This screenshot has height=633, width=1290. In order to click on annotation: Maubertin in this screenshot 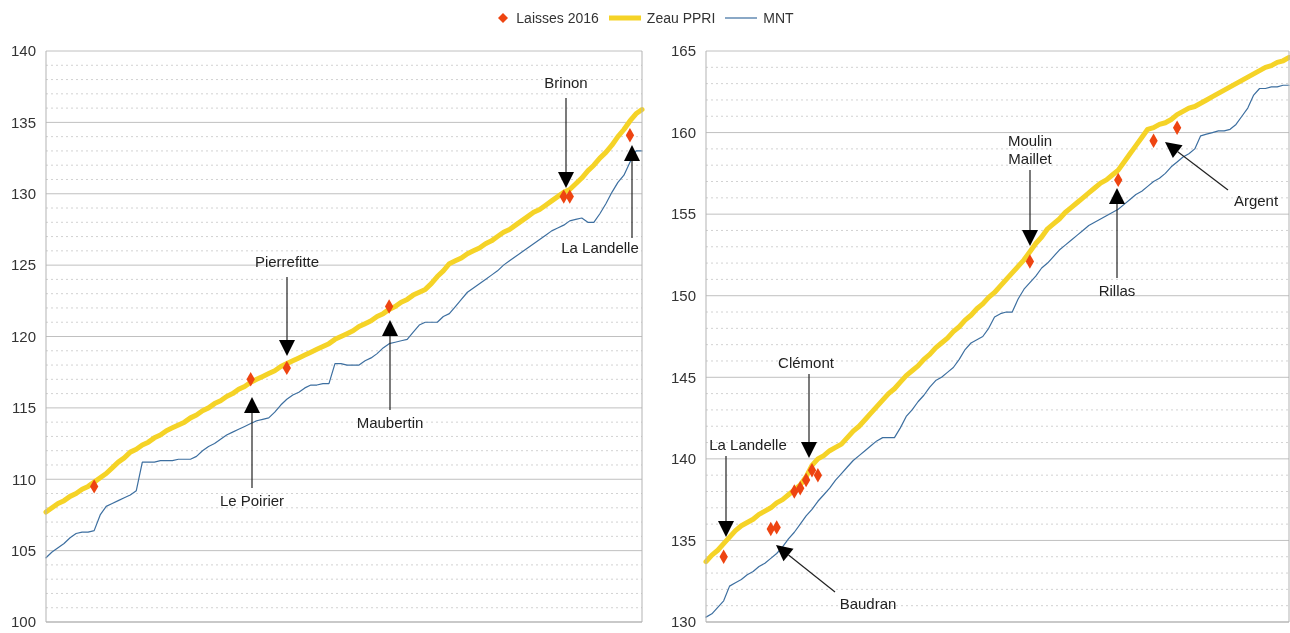, I will do `click(390, 422)`.